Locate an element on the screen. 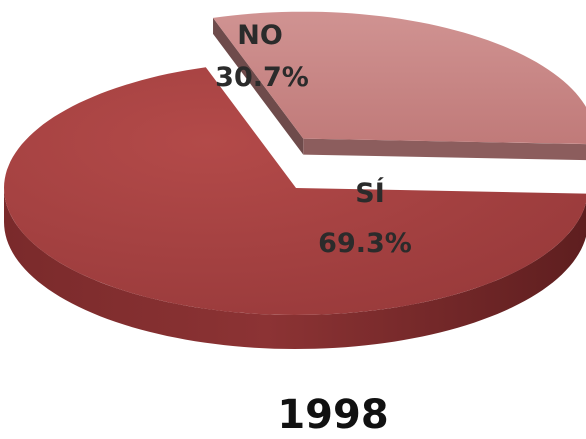  slice-no-wall-right is located at coordinates (444, 149).